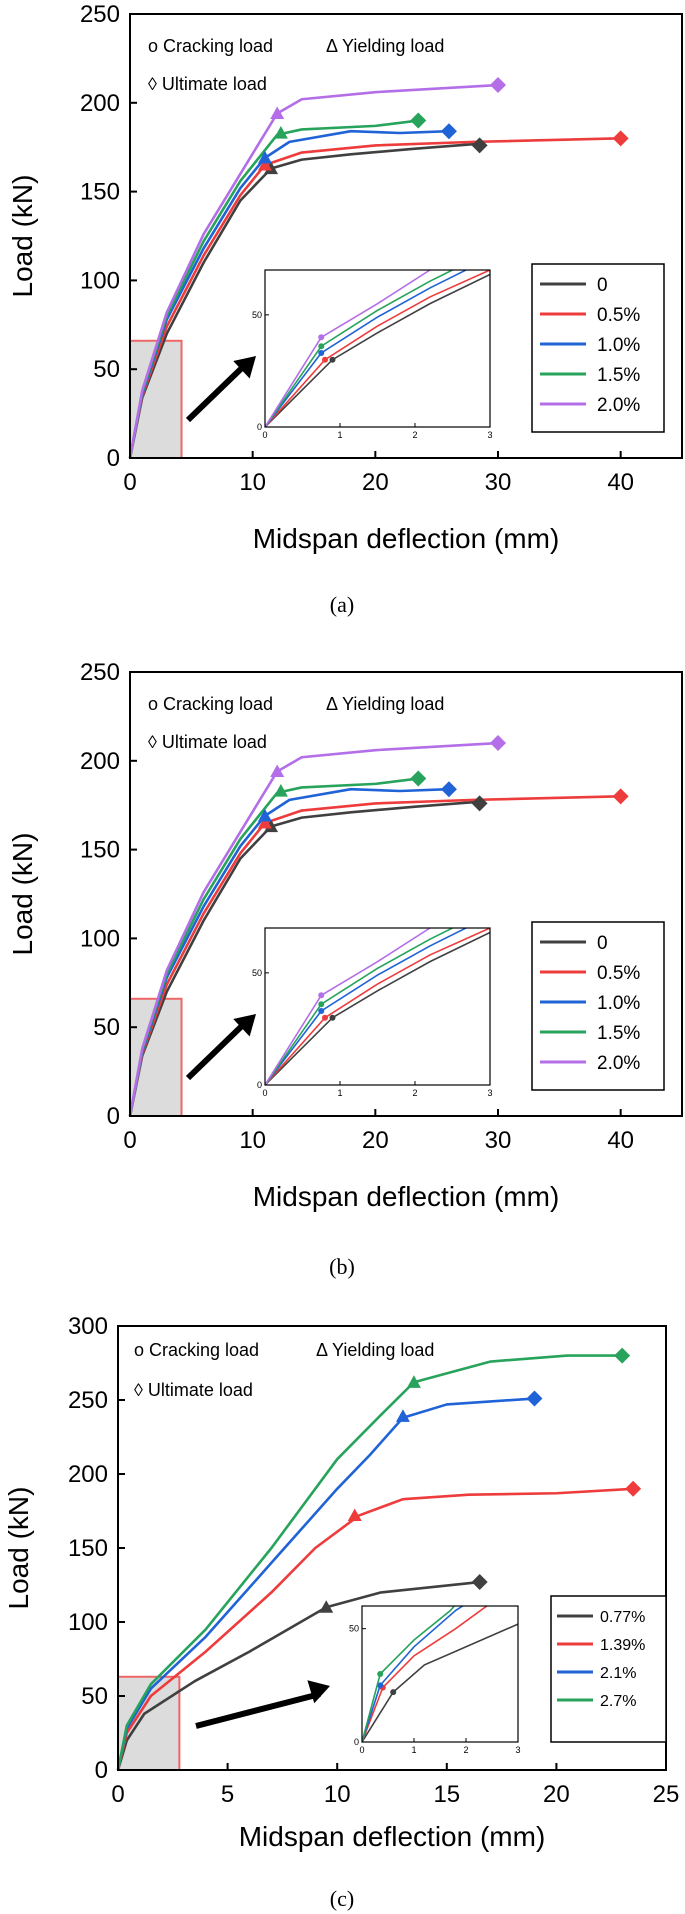 This screenshot has width=685, height=1914. What do you see at coordinates (342, 1898) in the screenshot?
I see `panel-caption: (c)` at bounding box center [342, 1898].